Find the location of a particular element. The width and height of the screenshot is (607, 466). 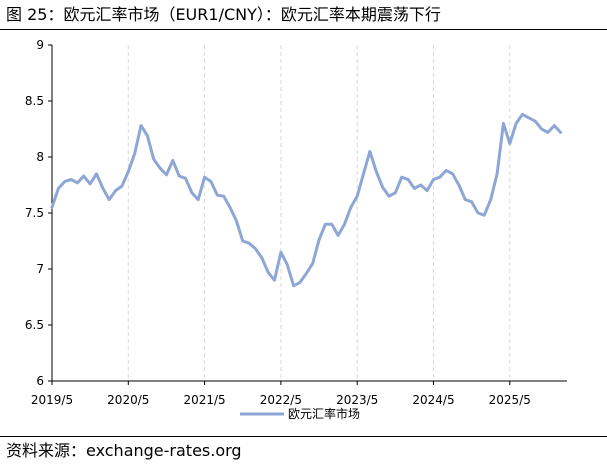

y-tick-label: 6 is located at coordinates (40, 381).